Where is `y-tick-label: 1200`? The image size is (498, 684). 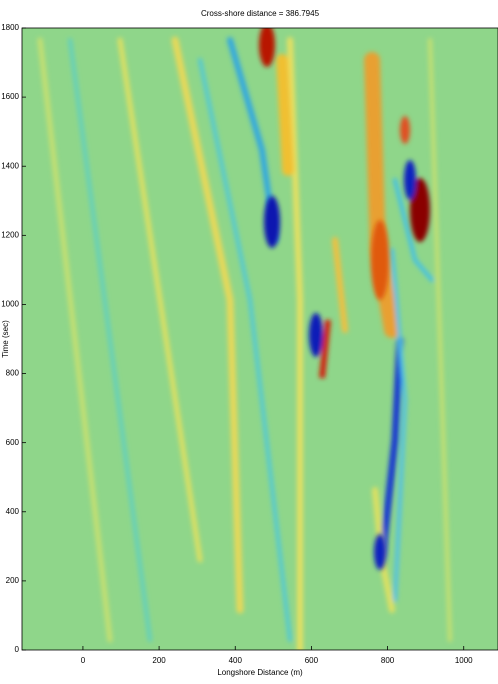 y-tick-label: 1200 is located at coordinates (10, 234).